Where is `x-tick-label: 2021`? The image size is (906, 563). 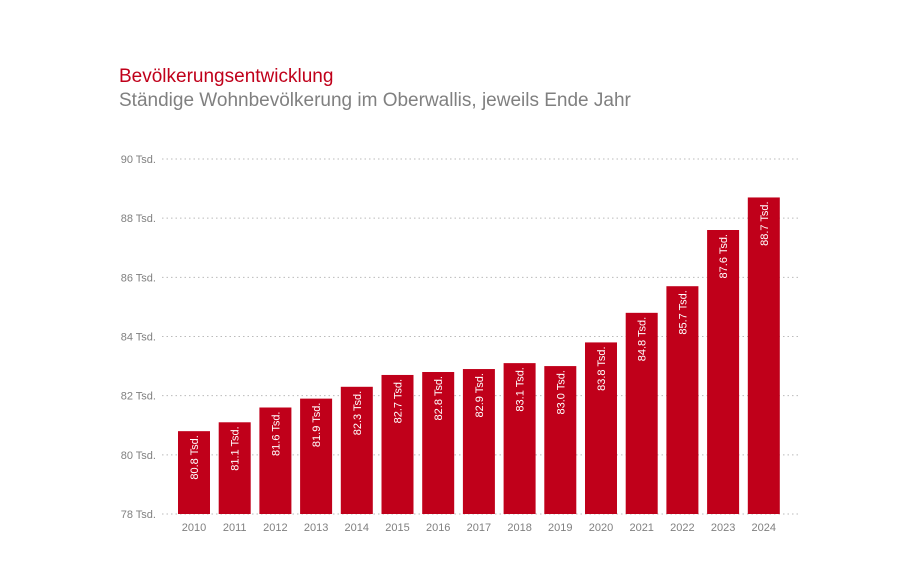
x-tick-label: 2021 is located at coordinates (641, 528).